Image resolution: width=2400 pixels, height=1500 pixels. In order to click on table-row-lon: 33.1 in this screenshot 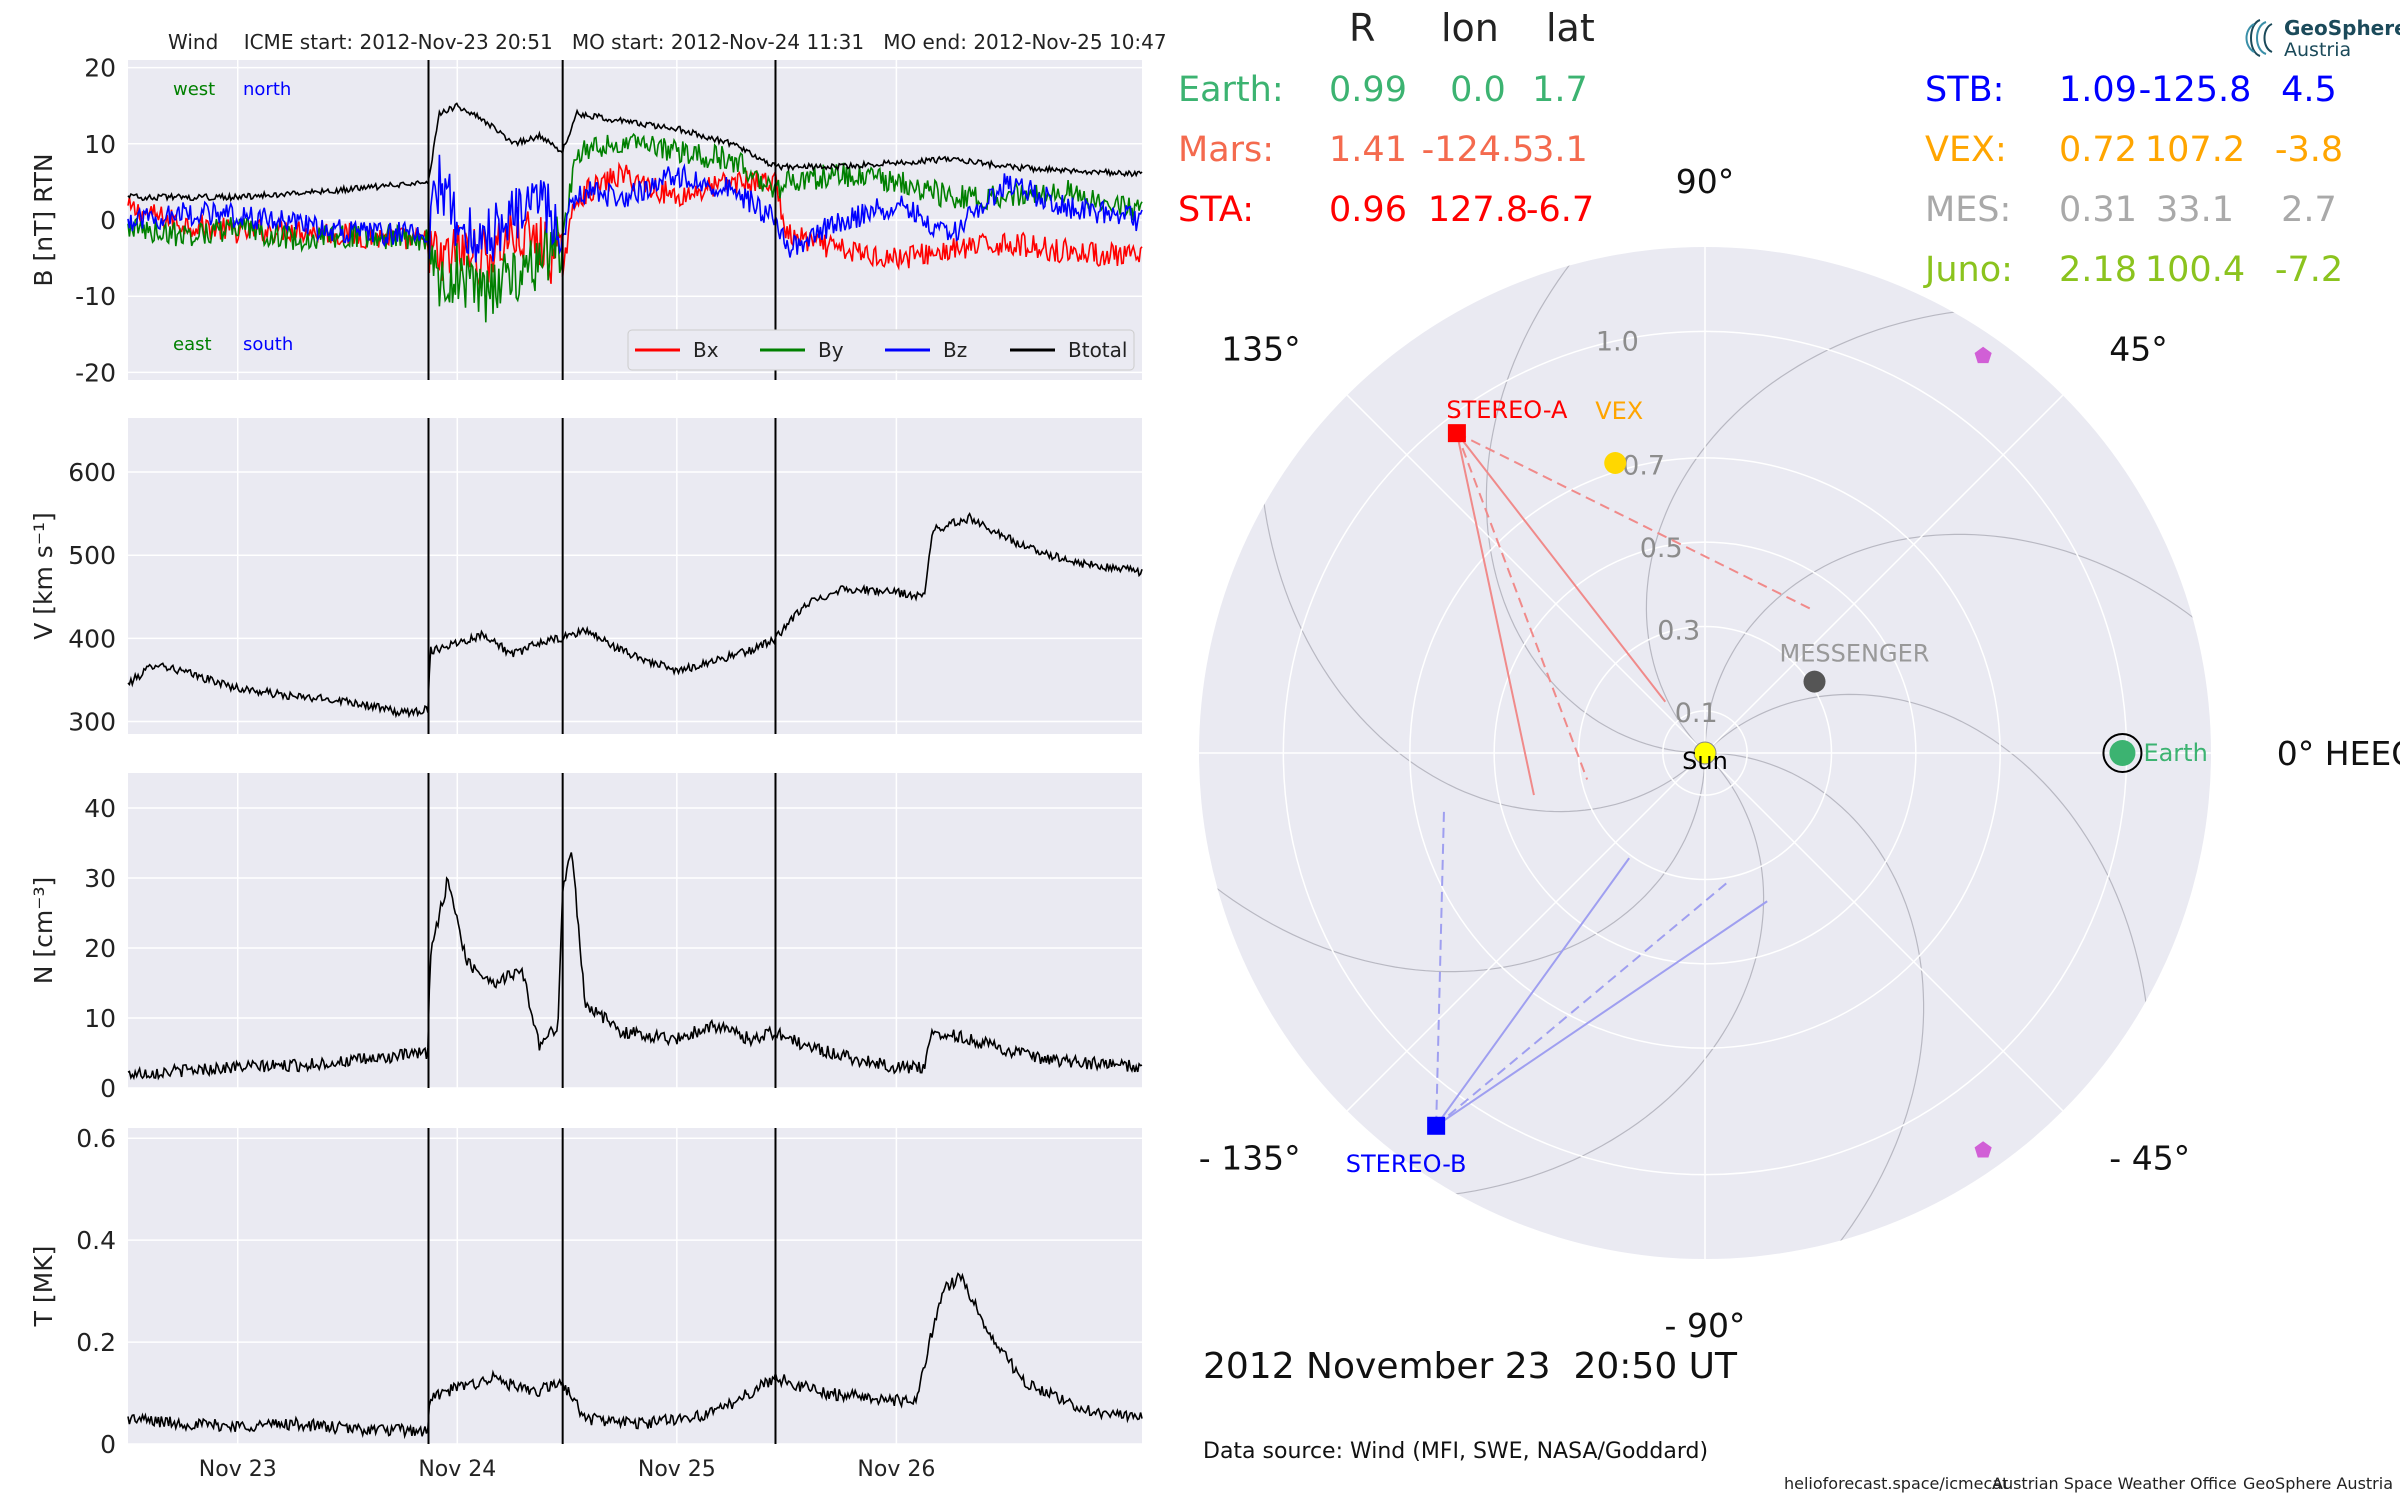, I will do `click(2195, 210)`.